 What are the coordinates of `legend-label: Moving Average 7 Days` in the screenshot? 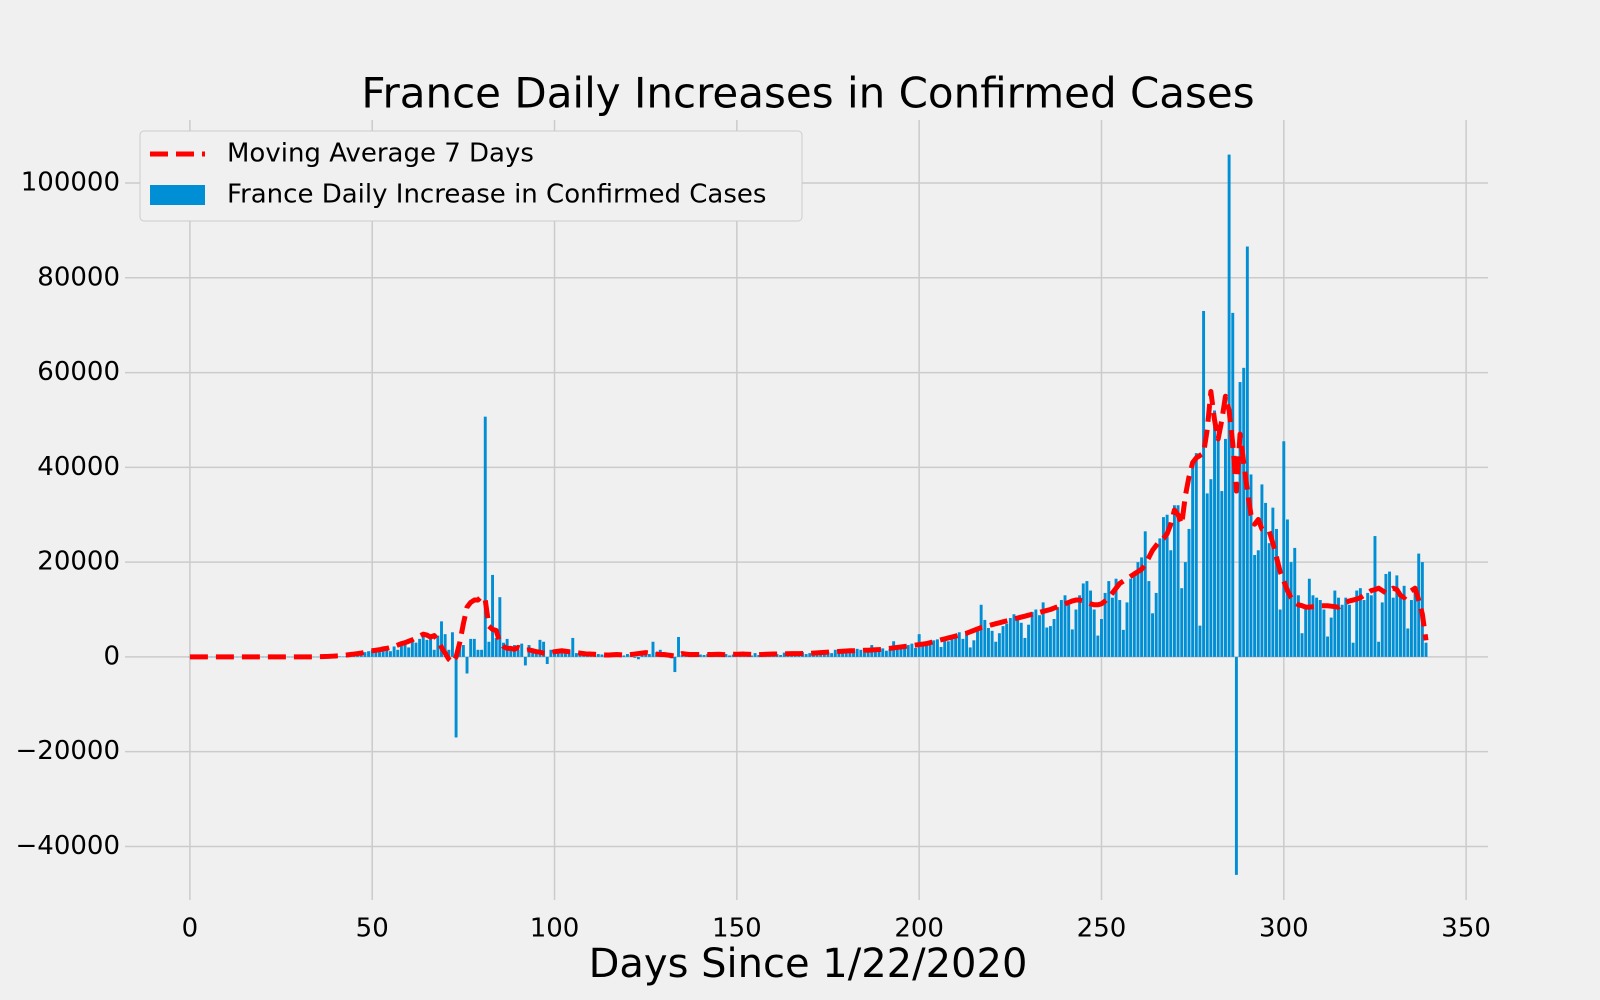 It's located at (380, 154).